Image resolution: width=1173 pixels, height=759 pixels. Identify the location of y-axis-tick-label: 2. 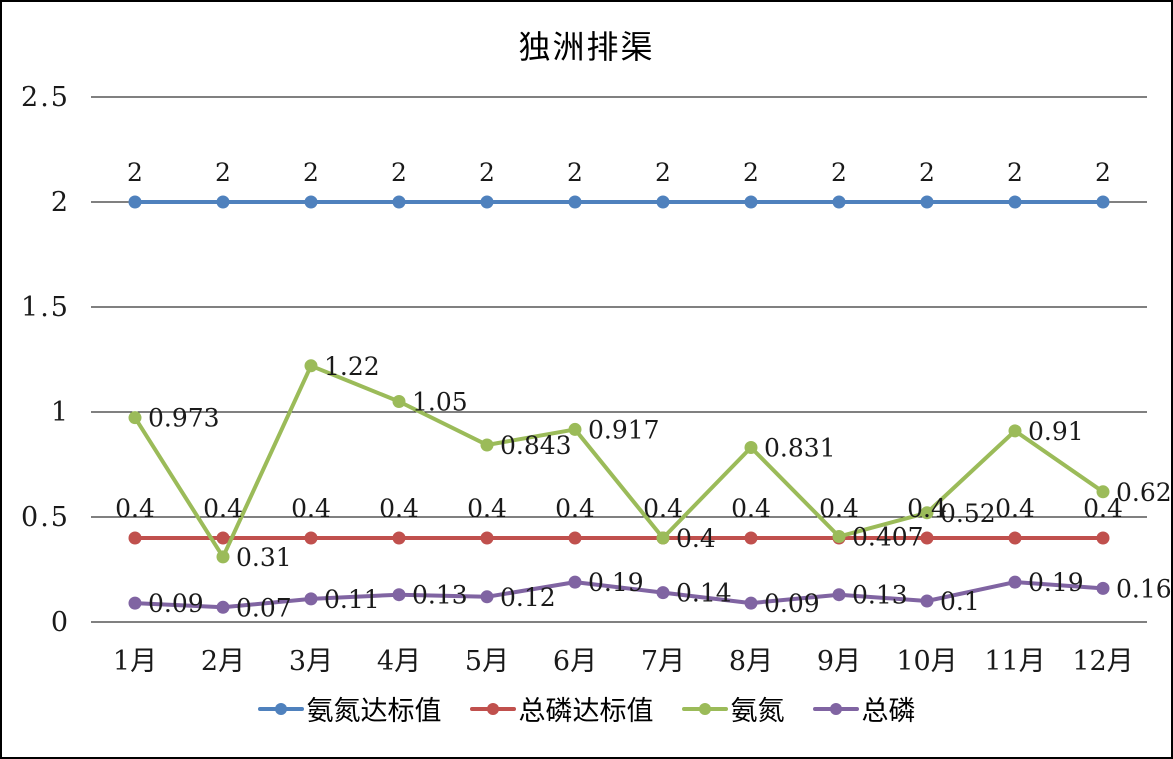
(60, 202).